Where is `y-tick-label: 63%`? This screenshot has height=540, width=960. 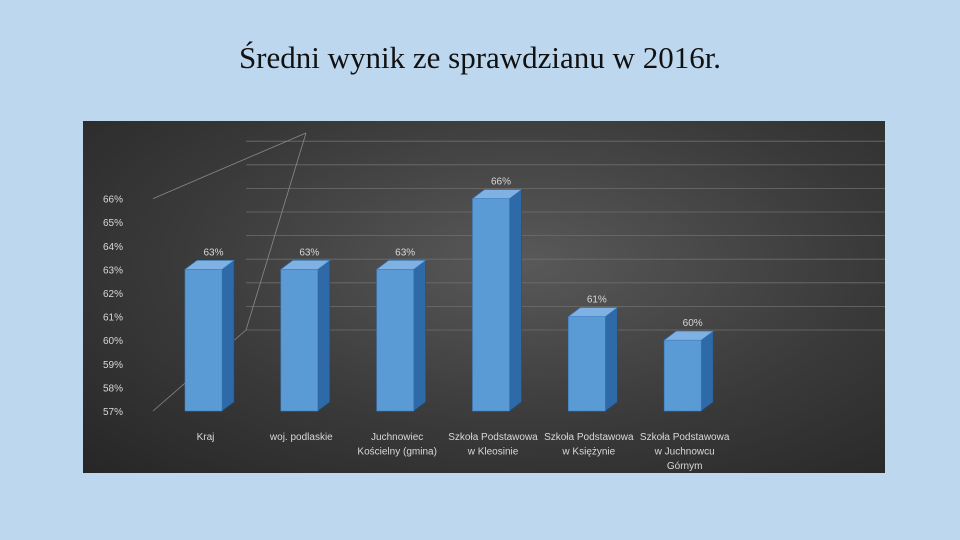
y-tick-label: 63% is located at coordinates (113, 270).